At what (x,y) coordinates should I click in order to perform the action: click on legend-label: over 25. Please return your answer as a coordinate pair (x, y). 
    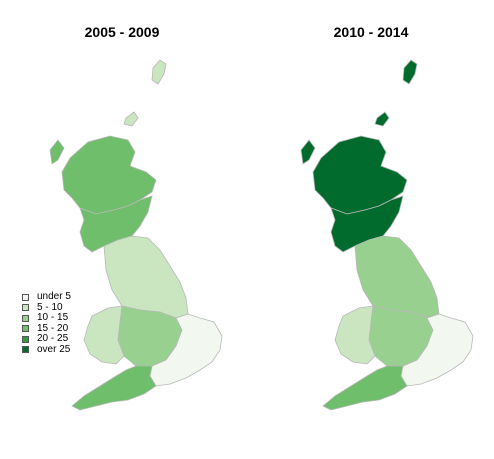
    Looking at the image, I should click on (54, 349).